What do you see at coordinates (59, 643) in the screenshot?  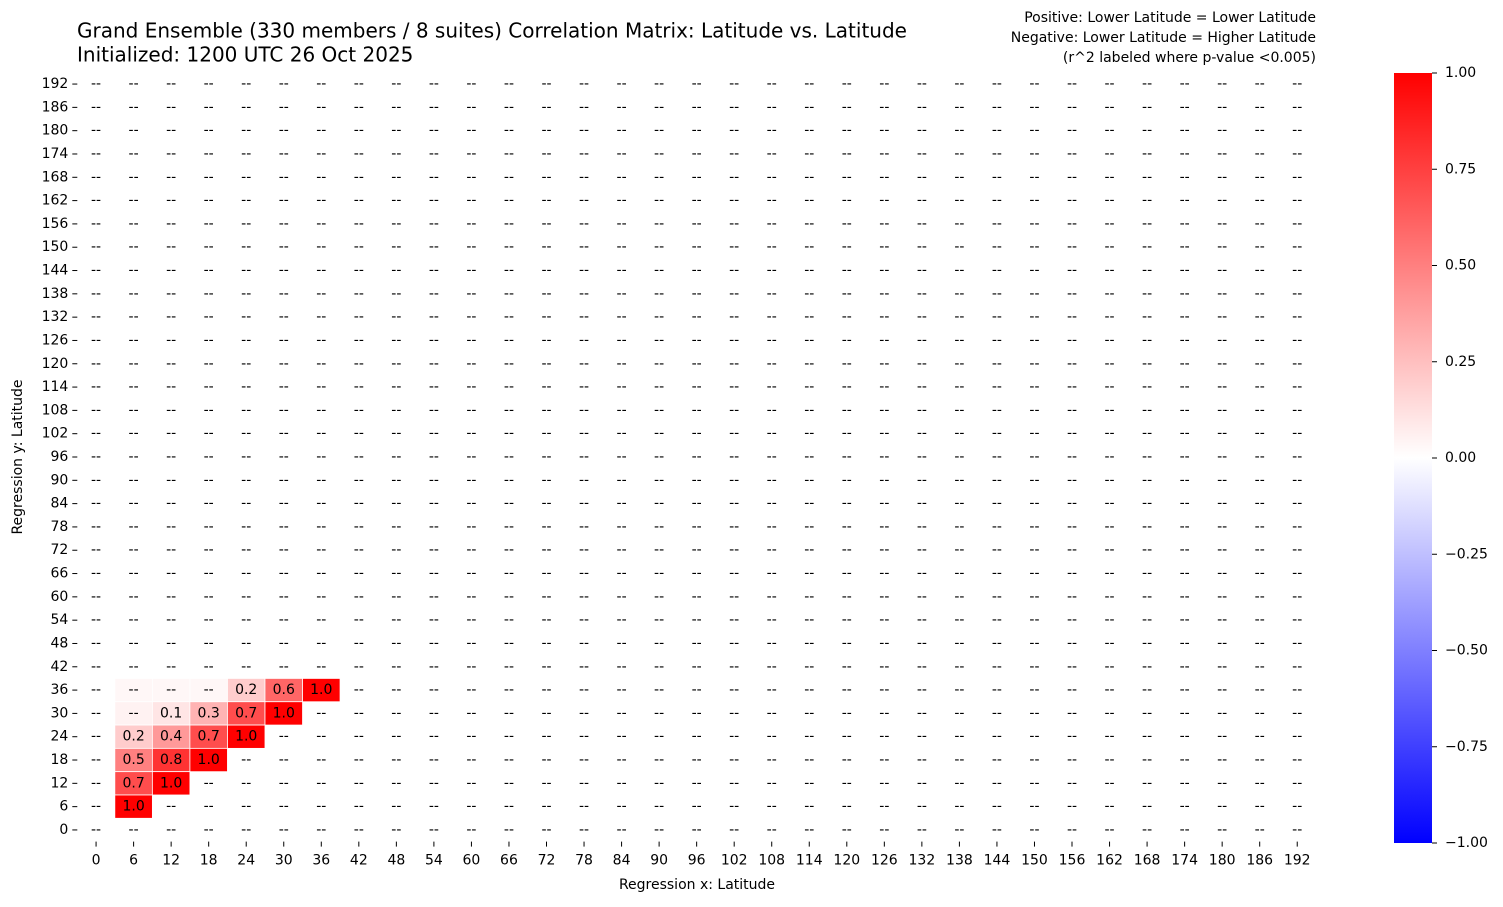 I see `y-tick-label: 48` at bounding box center [59, 643].